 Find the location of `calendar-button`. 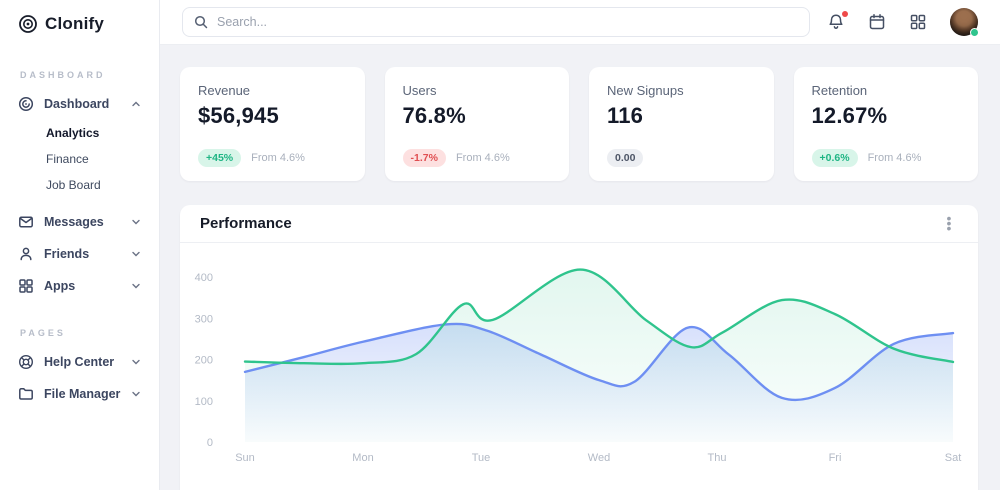

calendar-button is located at coordinates (877, 22).